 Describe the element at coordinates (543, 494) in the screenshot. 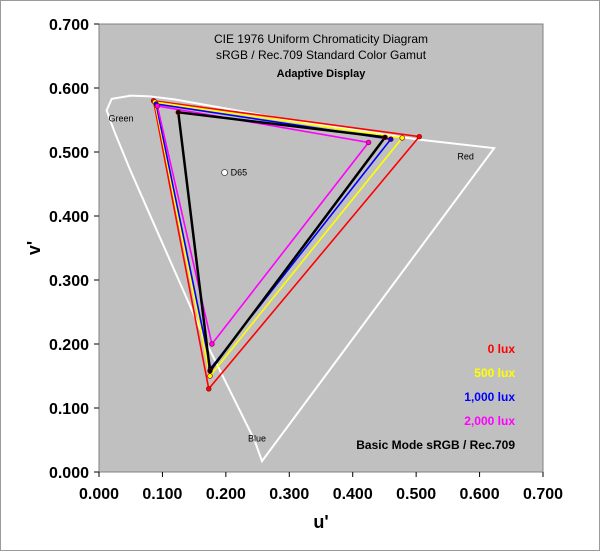

I see `x-tick-label: 0.700` at that location.